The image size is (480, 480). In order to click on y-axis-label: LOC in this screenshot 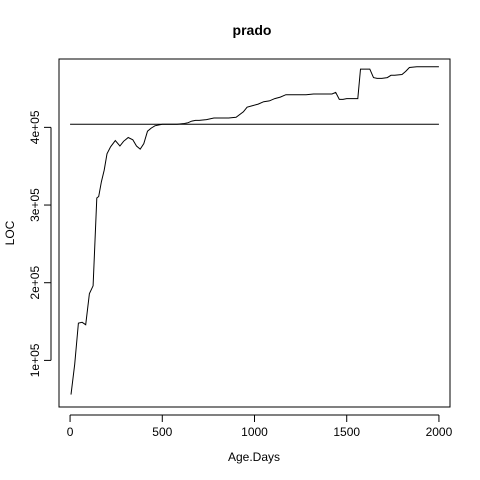, I will do `click(10, 232)`.